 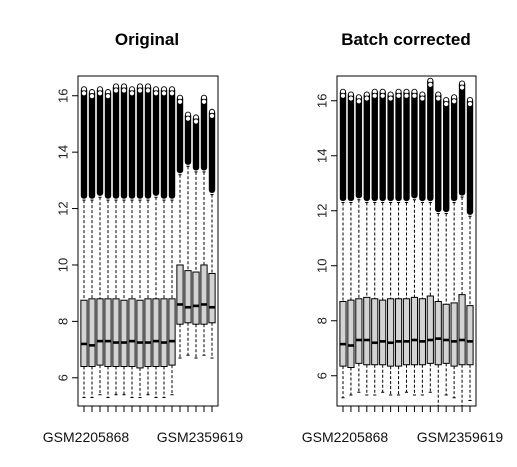 What do you see at coordinates (460, 437) in the screenshot?
I see `x-tick-label-batch-corrected-last: GSM2359619` at bounding box center [460, 437].